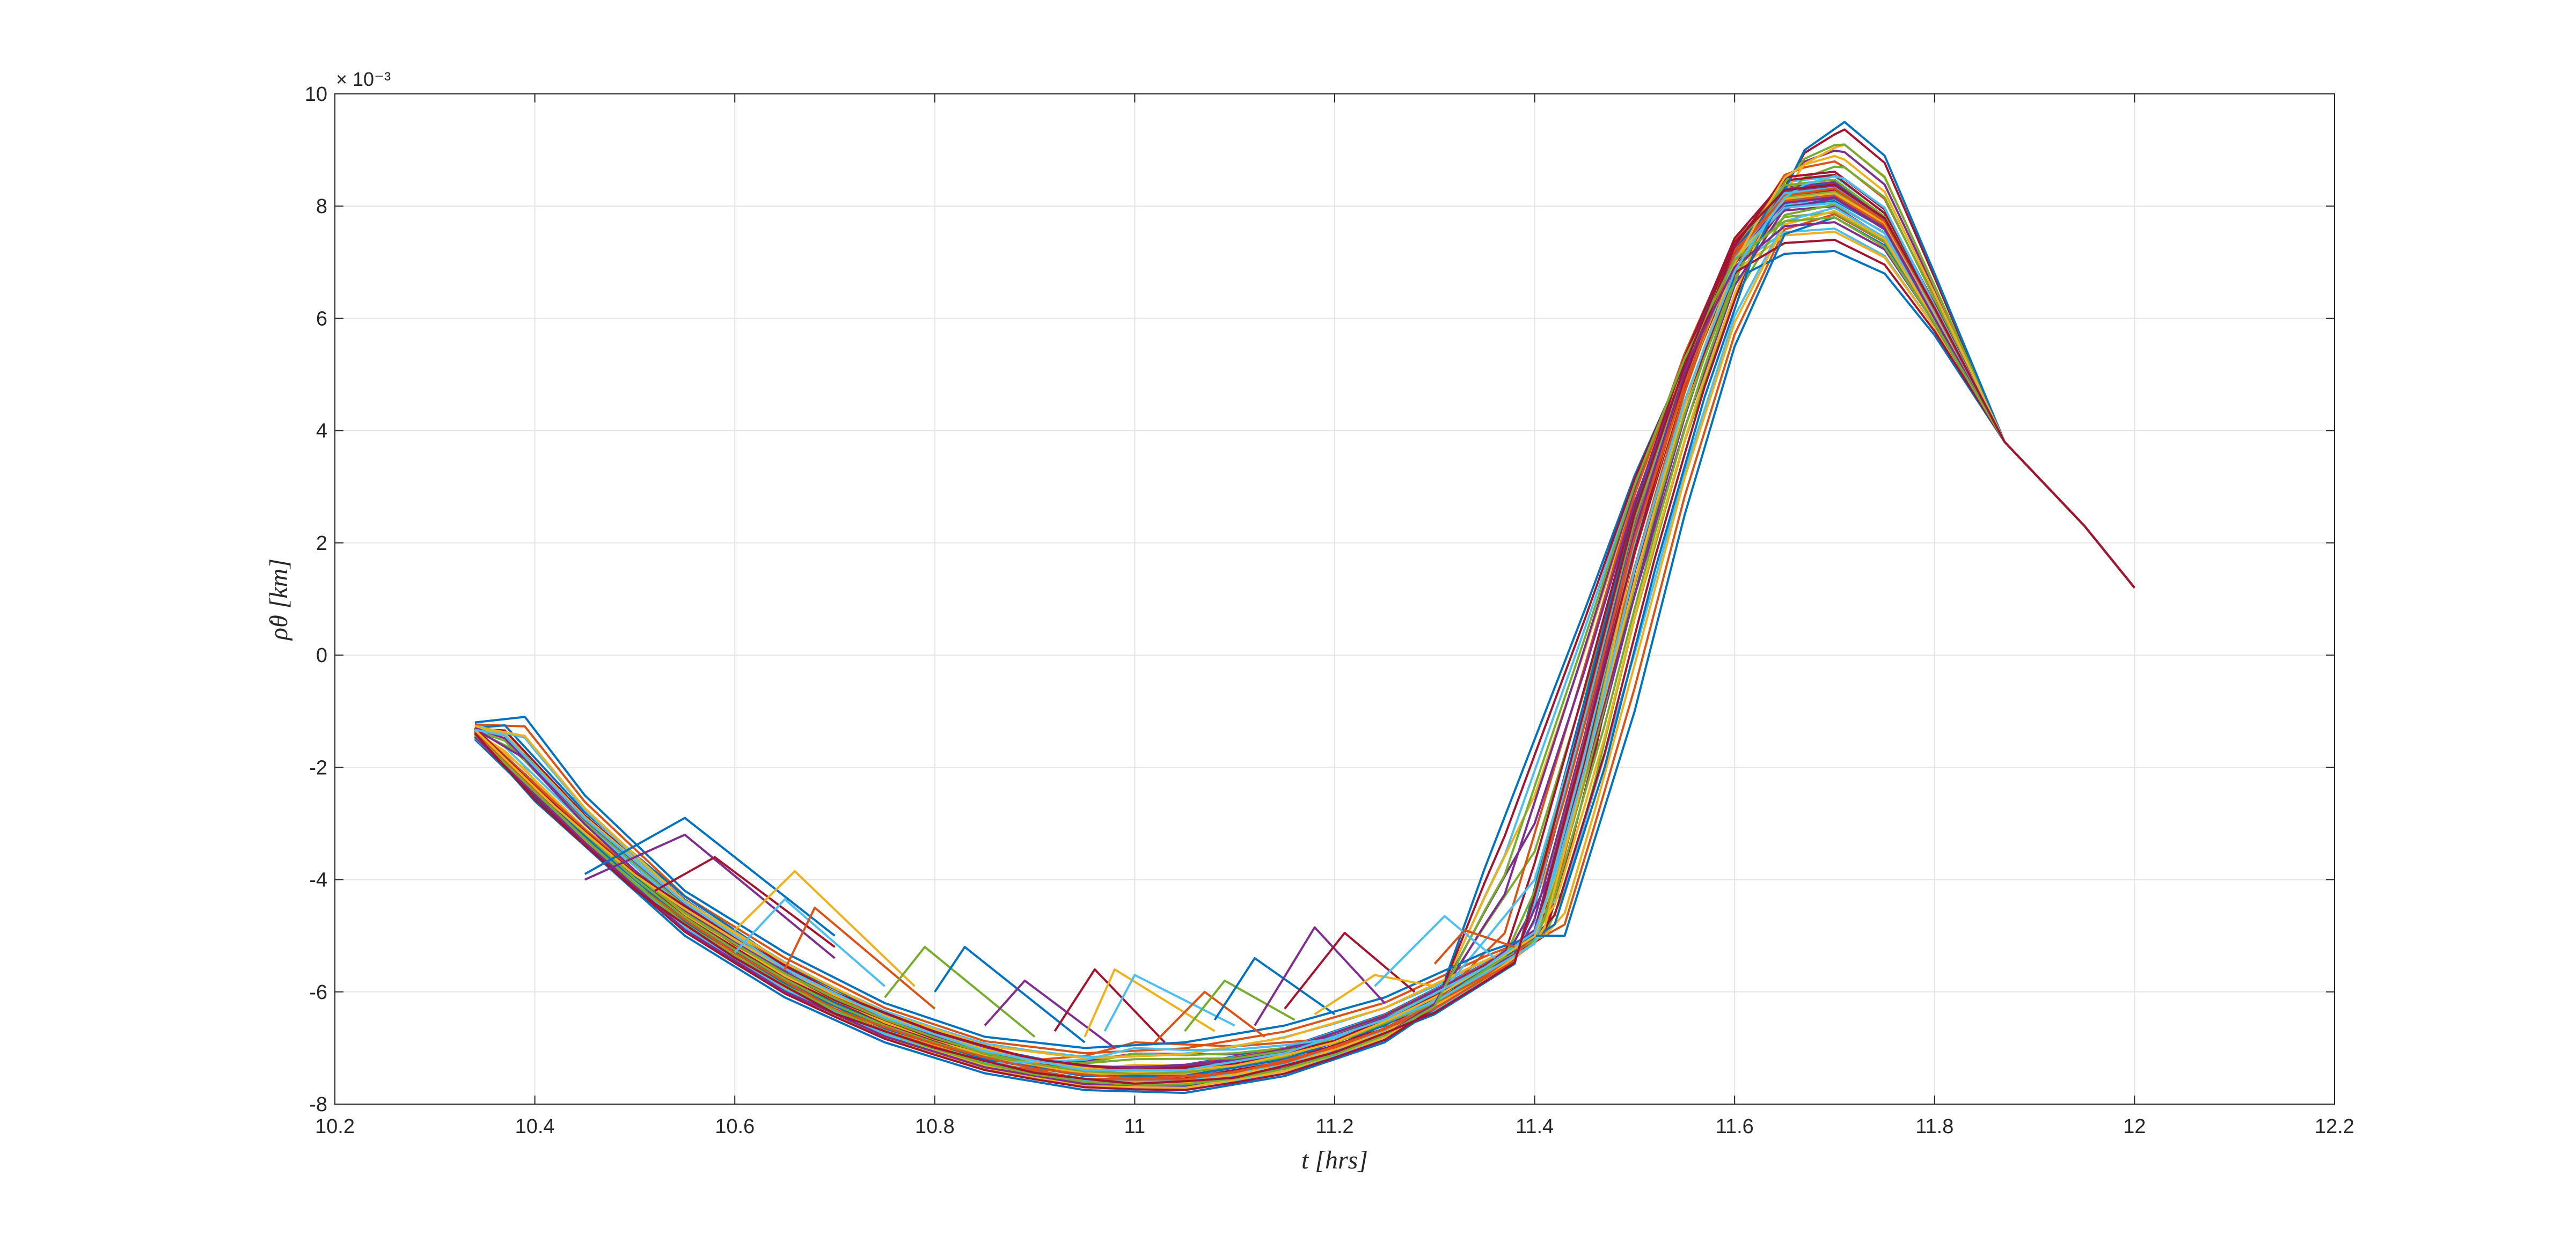 This screenshot has height=1242, width=2576. Describe the element at coordinates (363, 79) in the screenshot. I see `y-exponent-label: × 10⁻³` at that location.